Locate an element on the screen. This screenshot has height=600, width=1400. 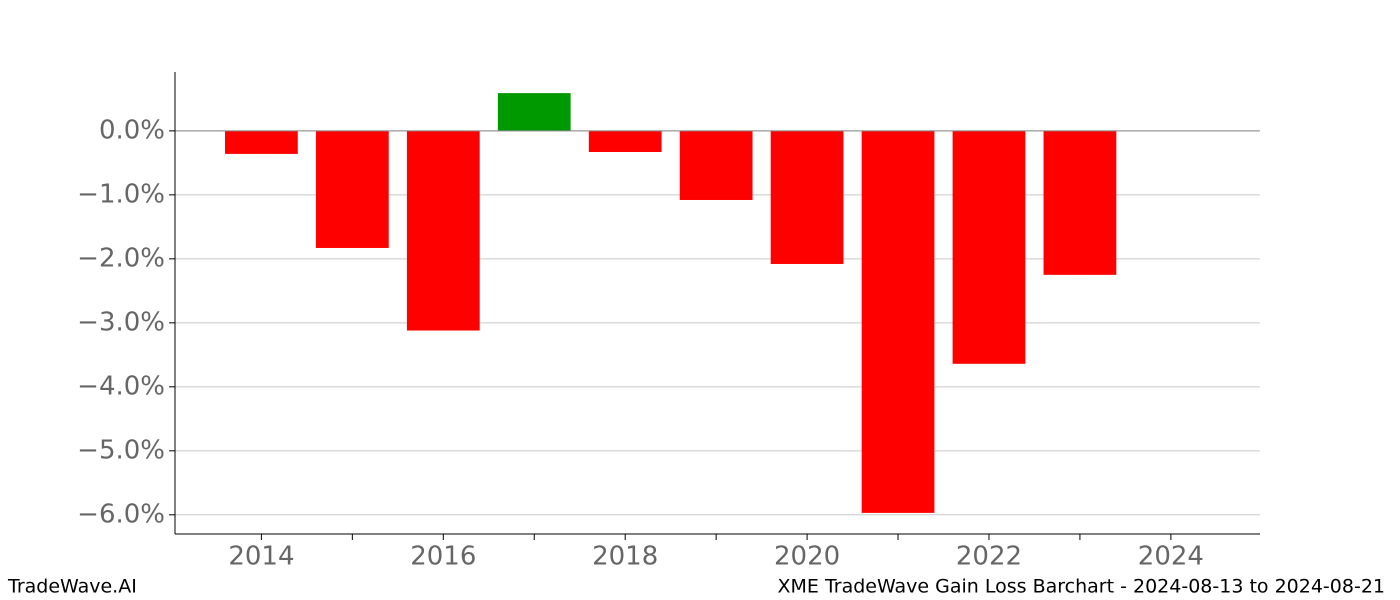
brand: TradeWave.AI is located at coordinates (72, 587).